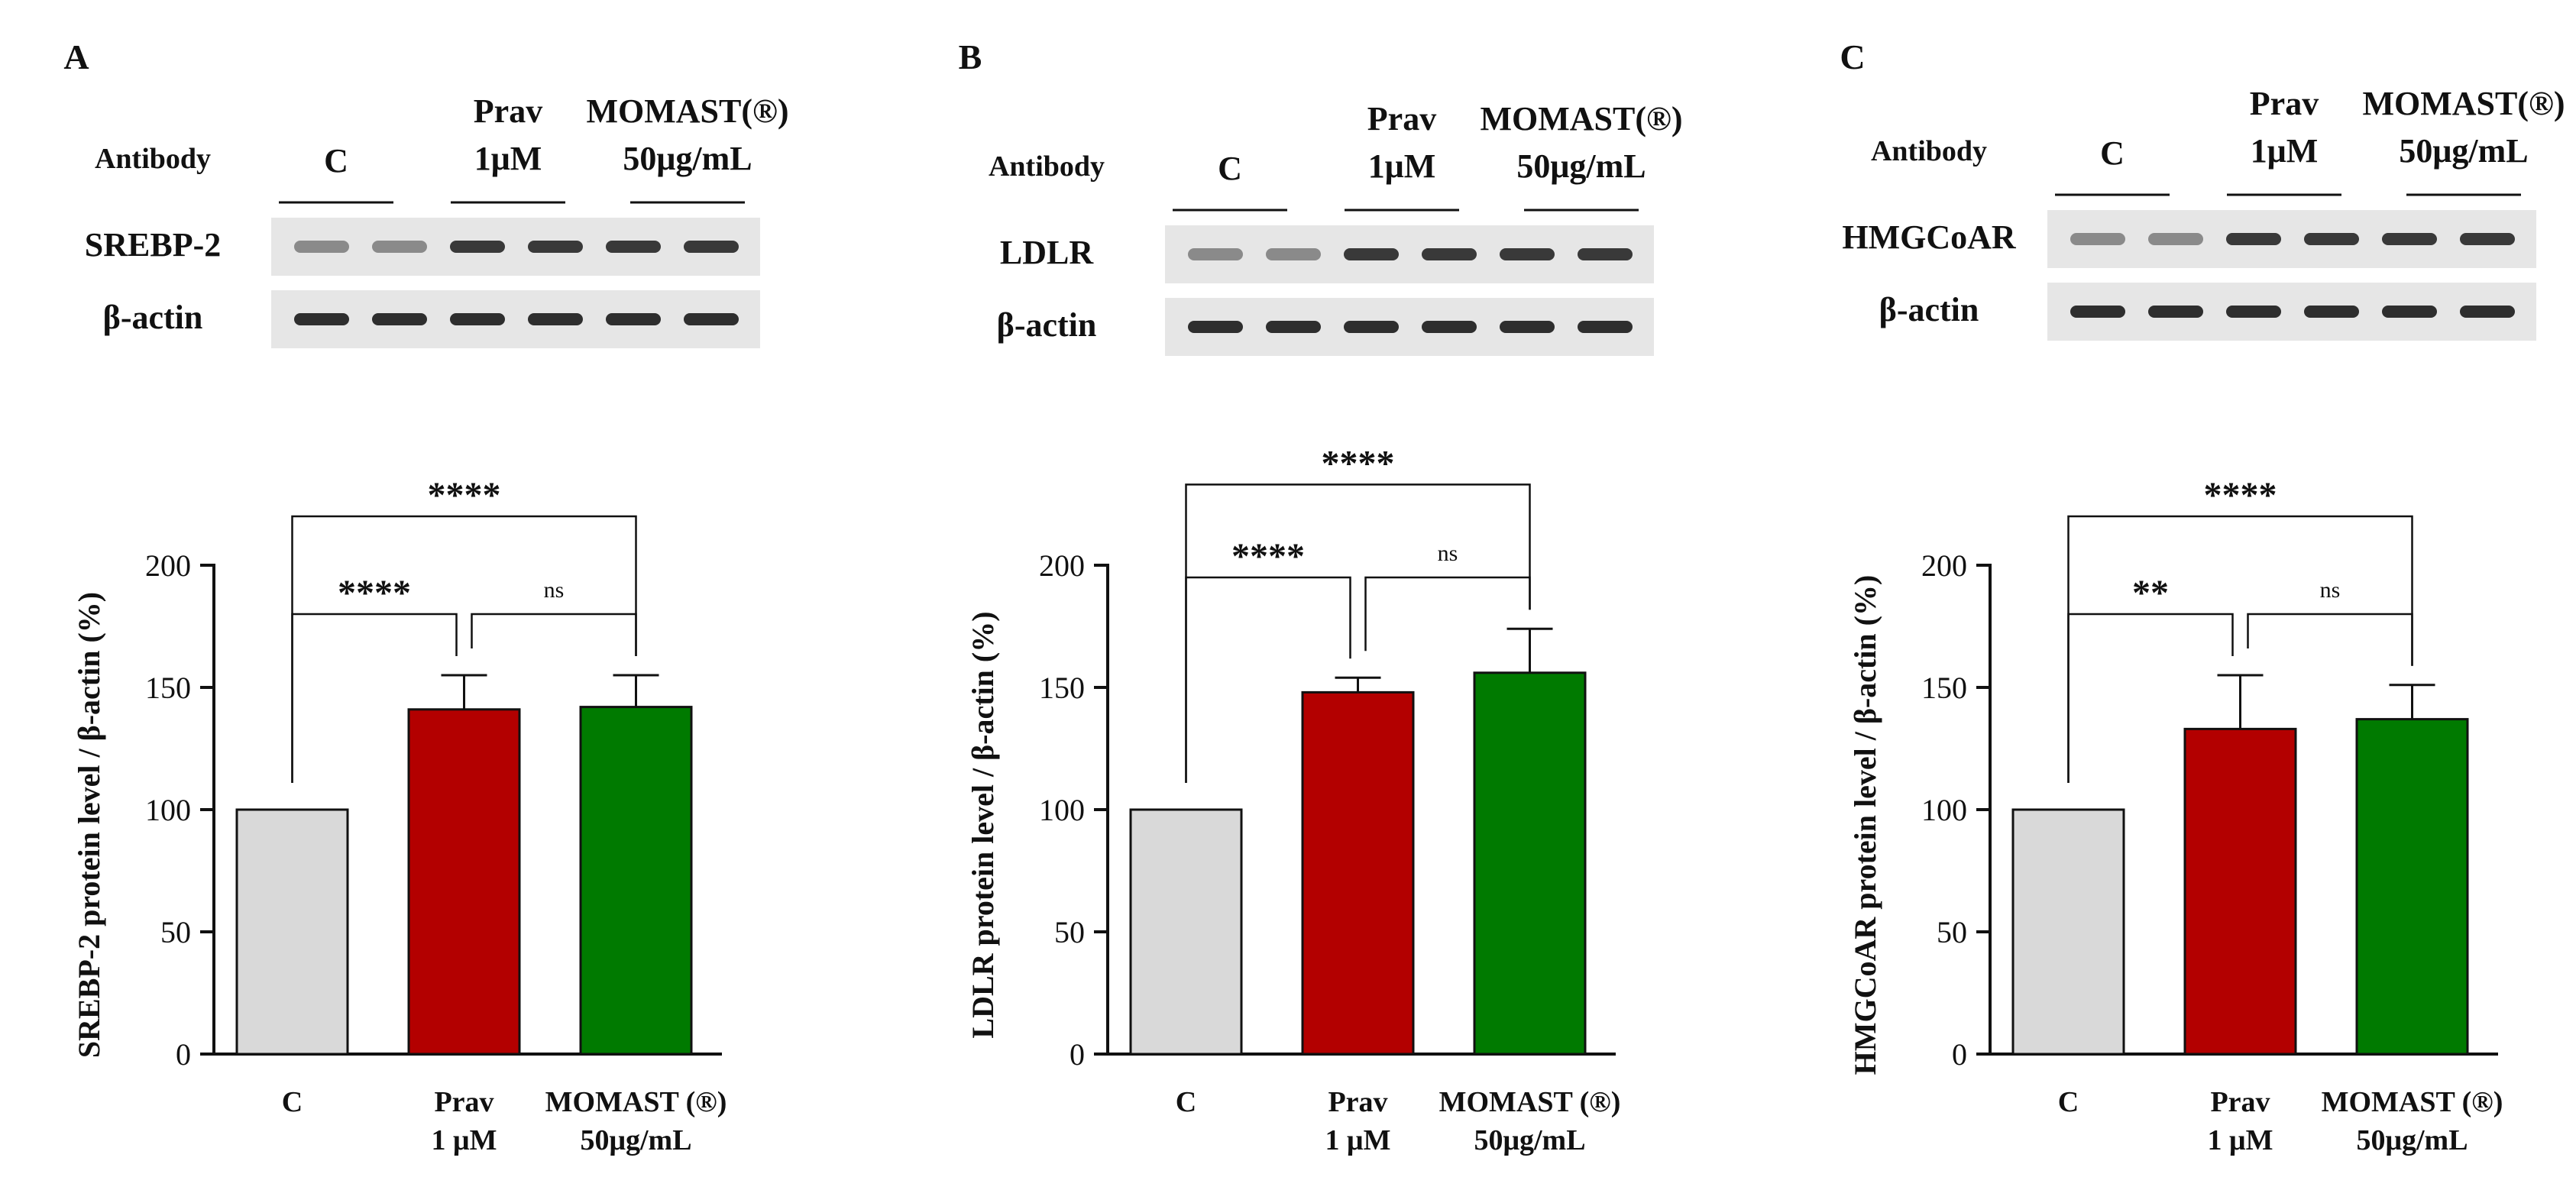  Describe the element at coordinates (183, 1055) in the screenshot. I see `y-tick-label: 0` at that location.